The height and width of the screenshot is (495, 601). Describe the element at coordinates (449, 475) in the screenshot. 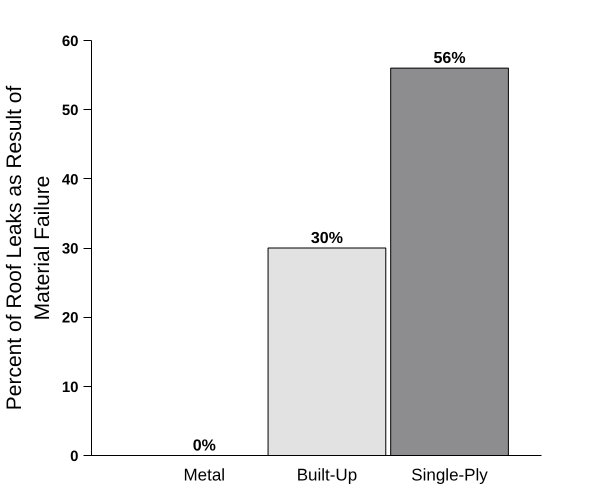

I see `x-tick-label: Single-Ply` at that location.